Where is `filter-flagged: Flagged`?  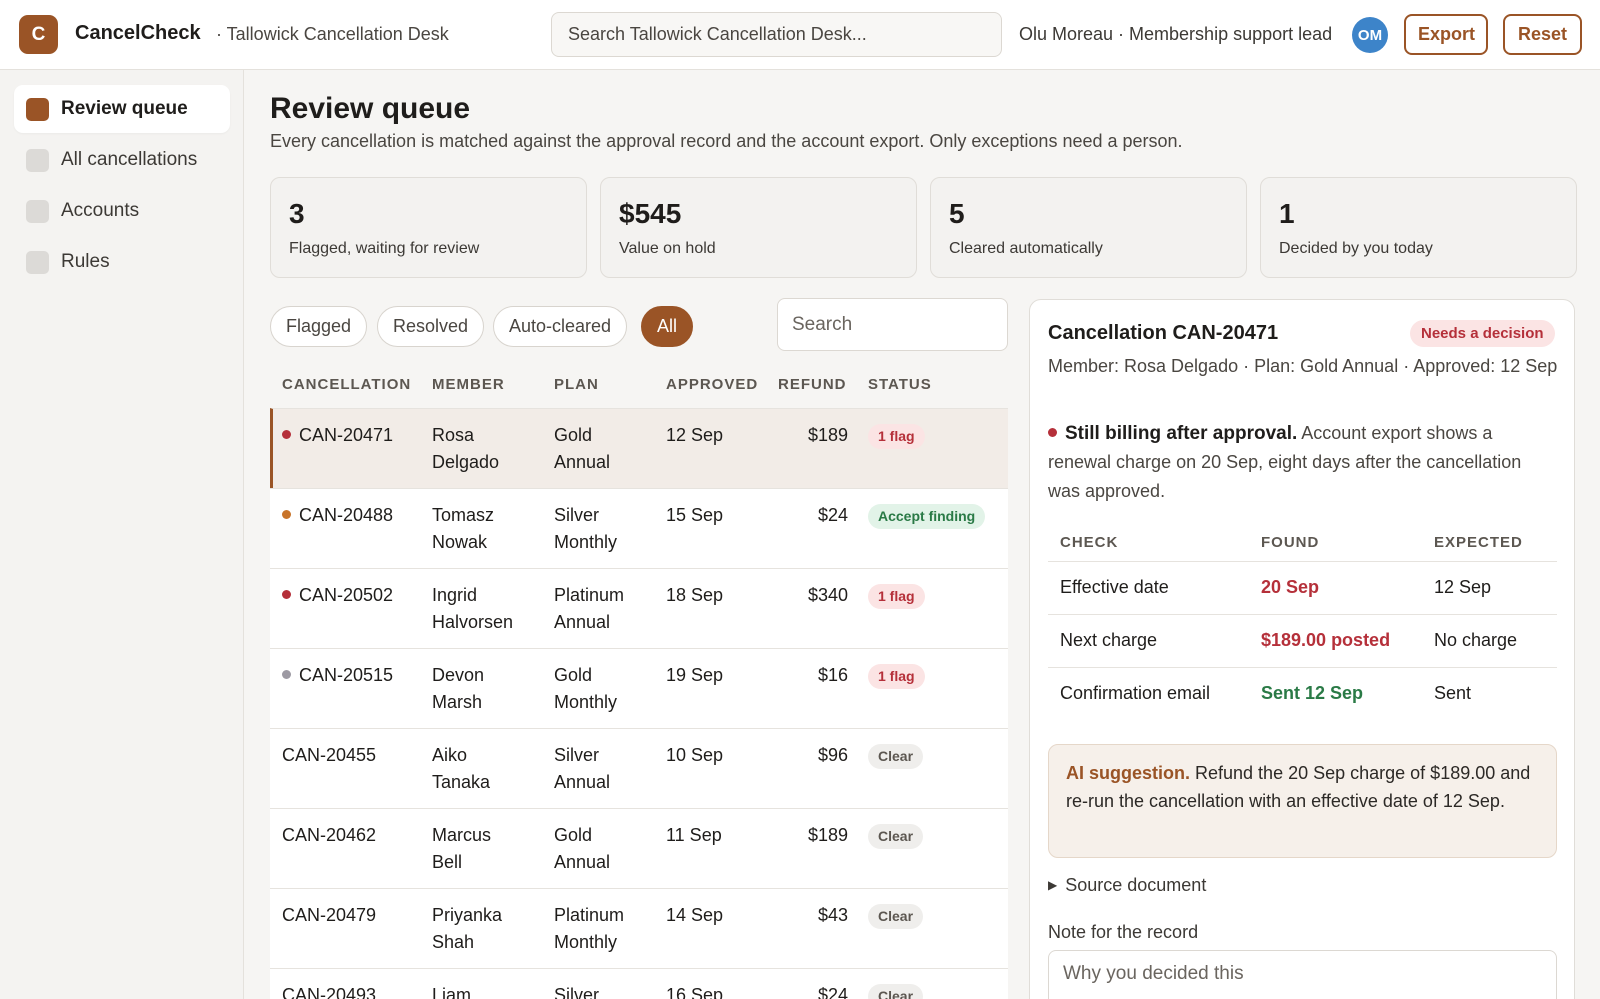 filter-flagged: Flagged is located at coordinates (319, 326).